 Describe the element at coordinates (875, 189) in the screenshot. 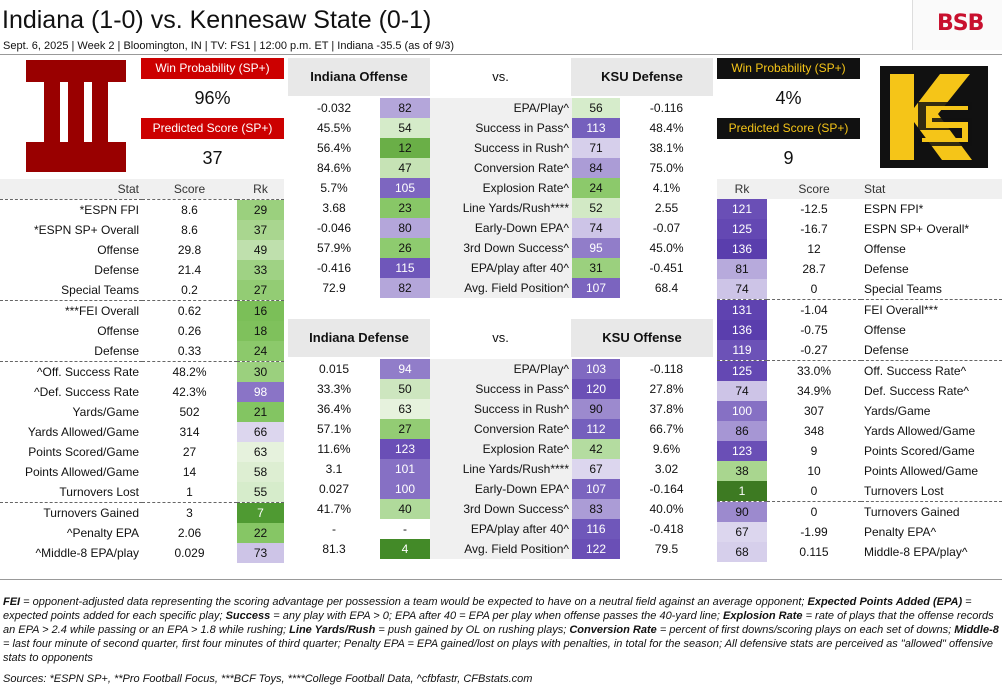

I see `col-header-stat: Stat` at that location.